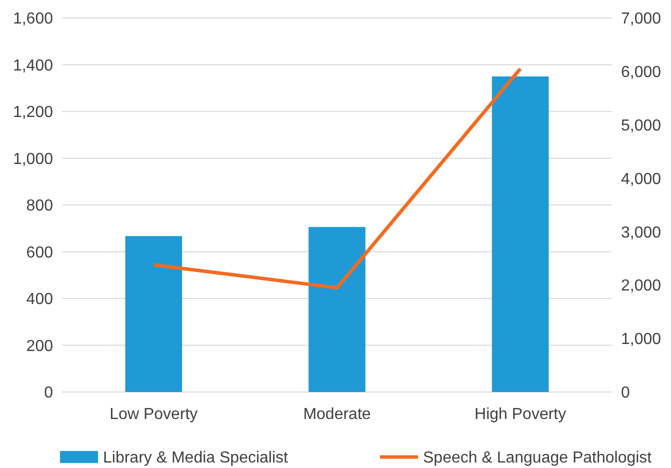 This screenshot has height=468, width=671. What do you see at coordinates (40, 299) in the screenshot?
I see `y-tick-label: 400` at bounding box center [40, 299].